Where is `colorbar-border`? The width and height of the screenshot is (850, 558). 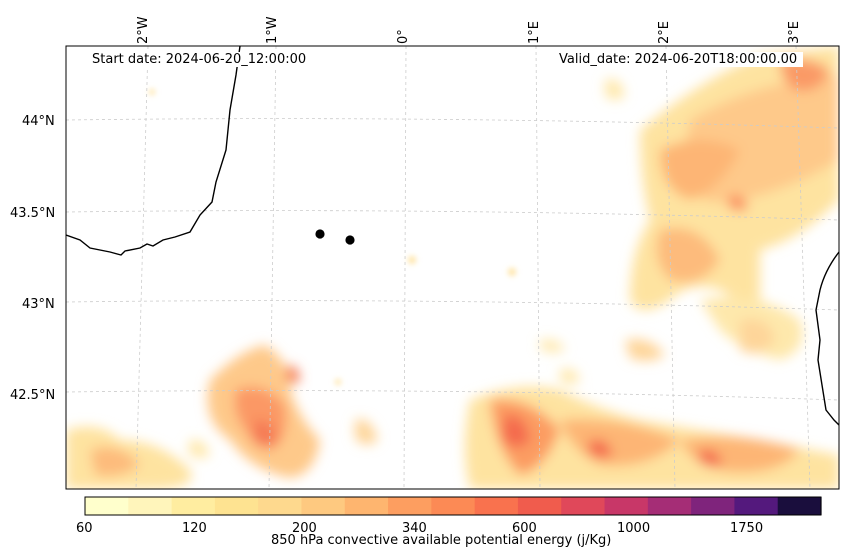
colorbar-border is located at coordinates (453, 506).